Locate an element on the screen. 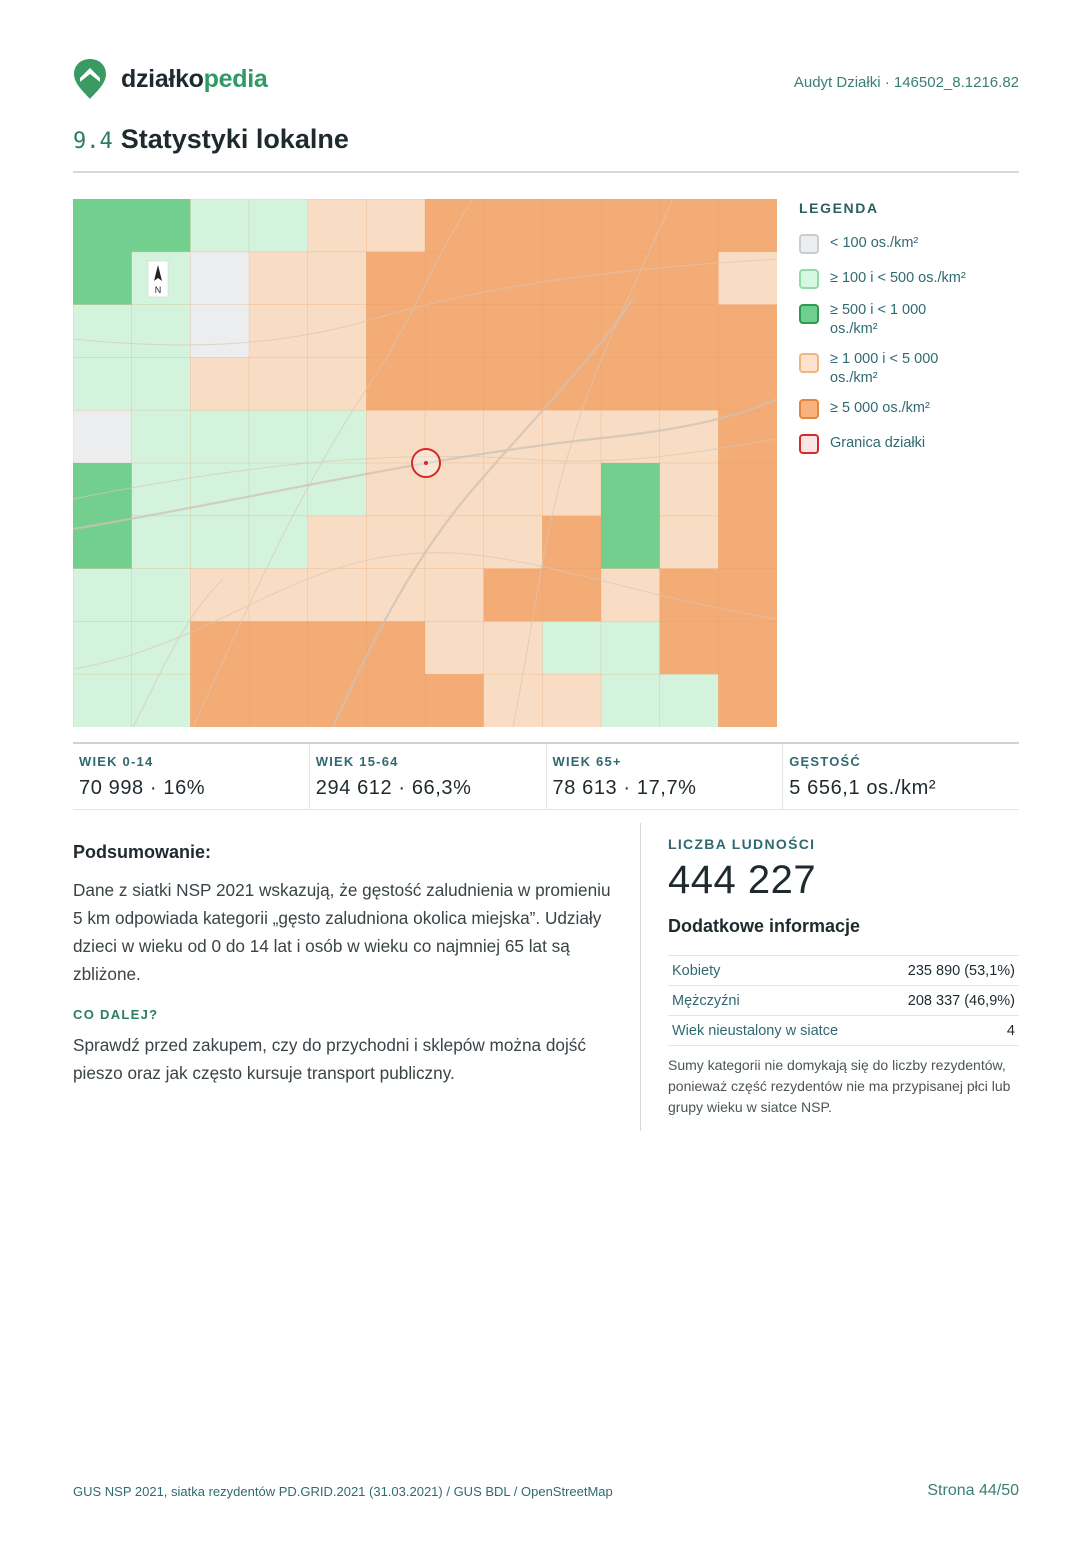 The height and width of the screenshot is (1545, 1092). map-pin-icon is located at coordinates (90, 79).